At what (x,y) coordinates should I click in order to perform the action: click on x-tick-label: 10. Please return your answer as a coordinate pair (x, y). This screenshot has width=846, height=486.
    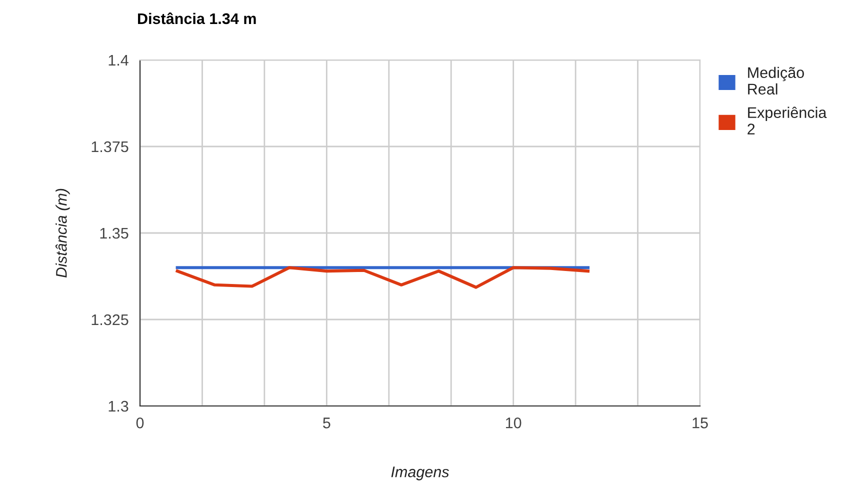
    Looking at the image, I should click on (514, 423).